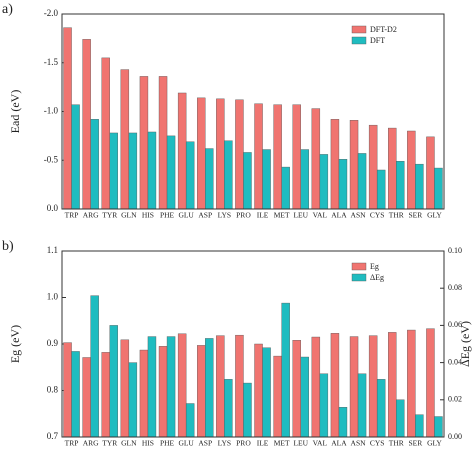 This screenshot has width=474, height=450. I want to click on legend-label: Eg, so click(374, 266).